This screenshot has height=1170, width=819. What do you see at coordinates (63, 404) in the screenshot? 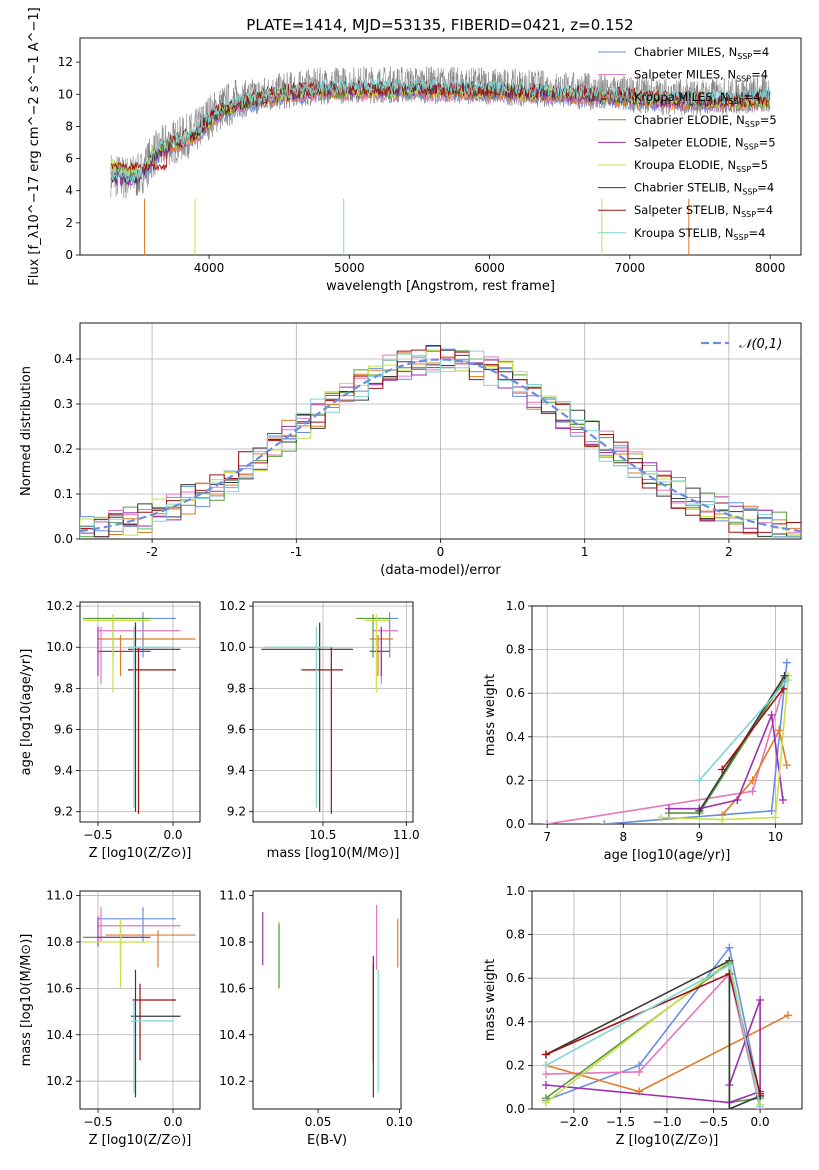
I see `y-tick-label: 0.3` at bounding box center [63, 404].